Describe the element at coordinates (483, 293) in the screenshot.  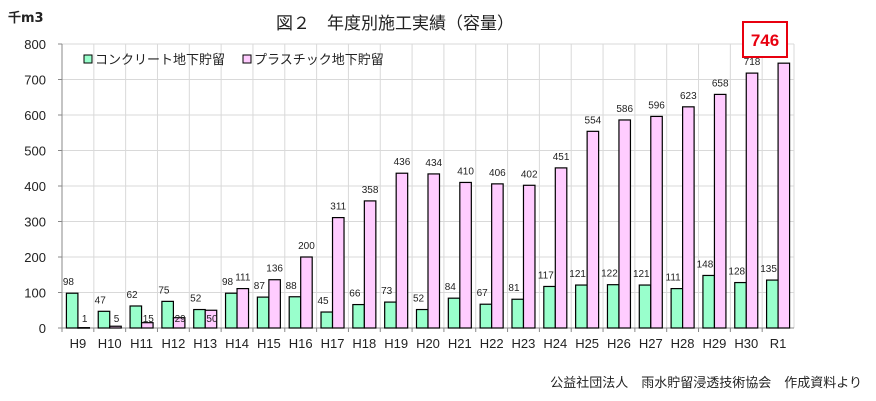
I see `data-label-concrete: 67` at that location.